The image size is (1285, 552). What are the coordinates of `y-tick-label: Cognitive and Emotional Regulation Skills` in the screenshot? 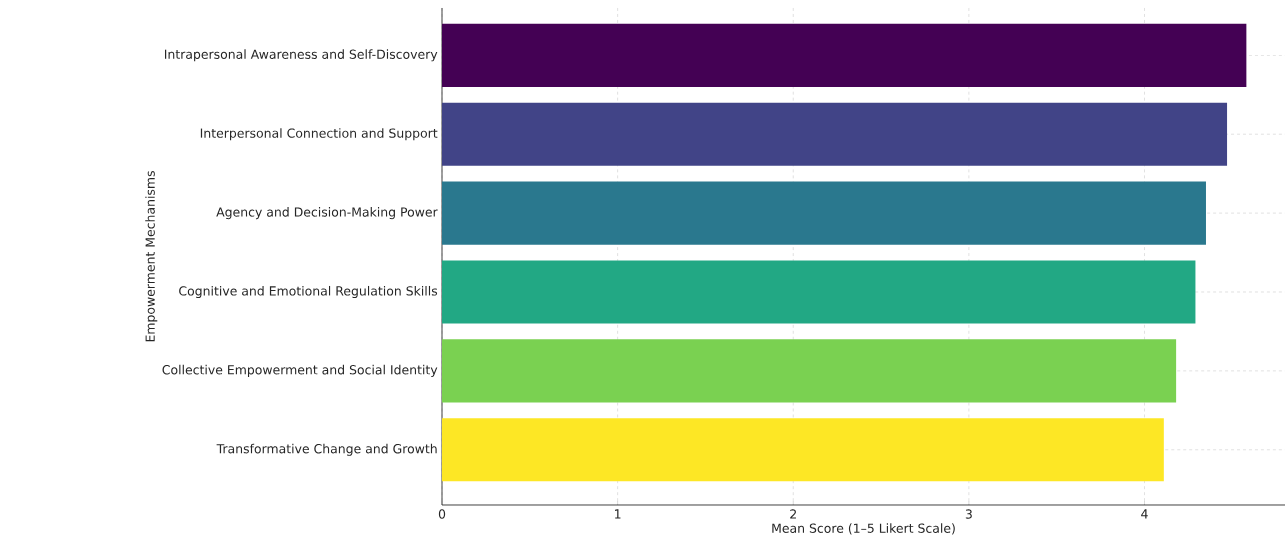 It's located at (308, 292).